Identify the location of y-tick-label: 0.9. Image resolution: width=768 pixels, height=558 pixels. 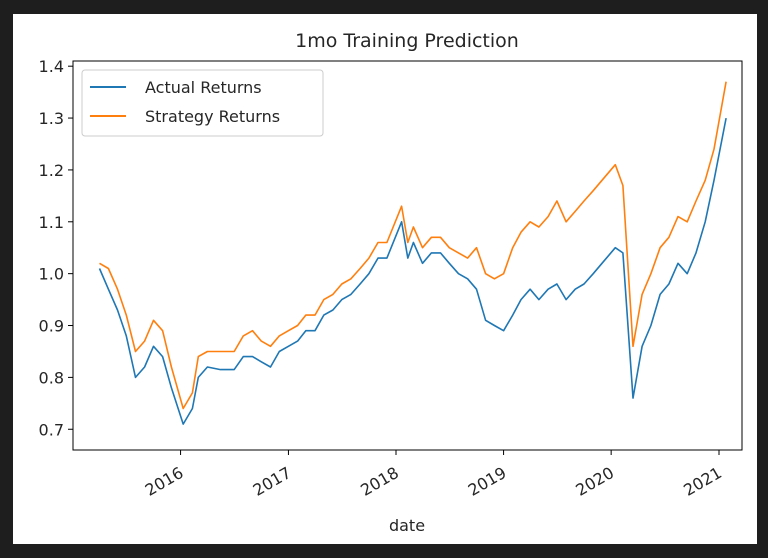
(51, 326).